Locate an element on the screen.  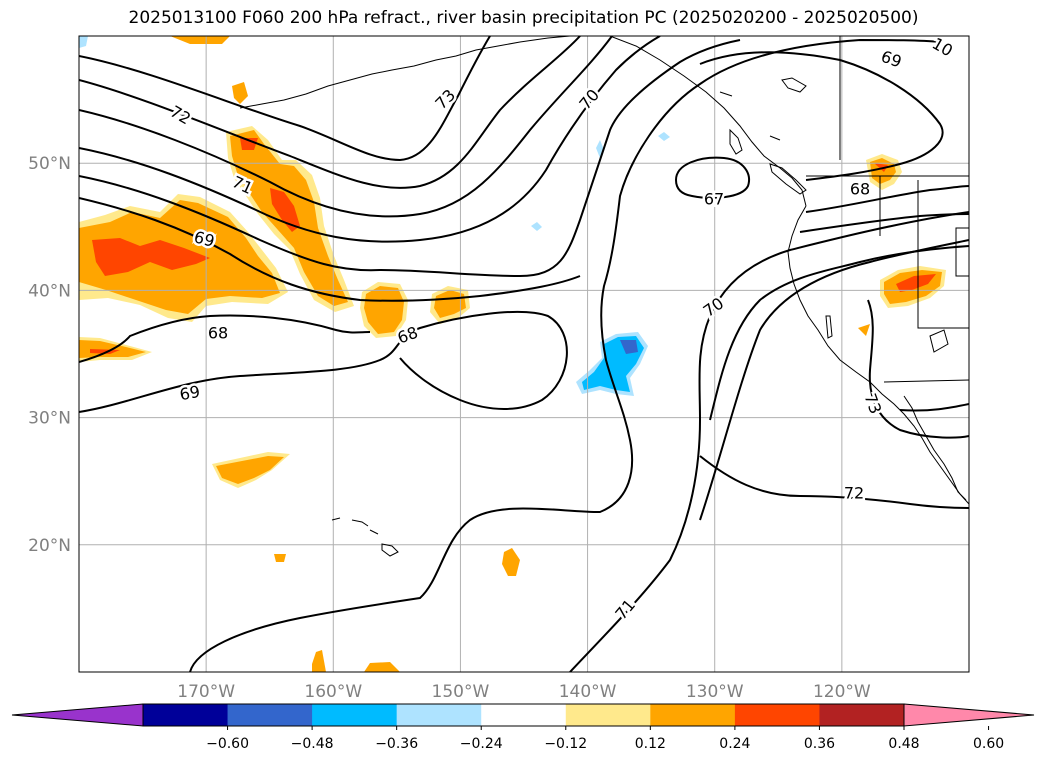
latitude-labels: 50°N 40°N 30°N 20°N is located at coordinates (49, 355).